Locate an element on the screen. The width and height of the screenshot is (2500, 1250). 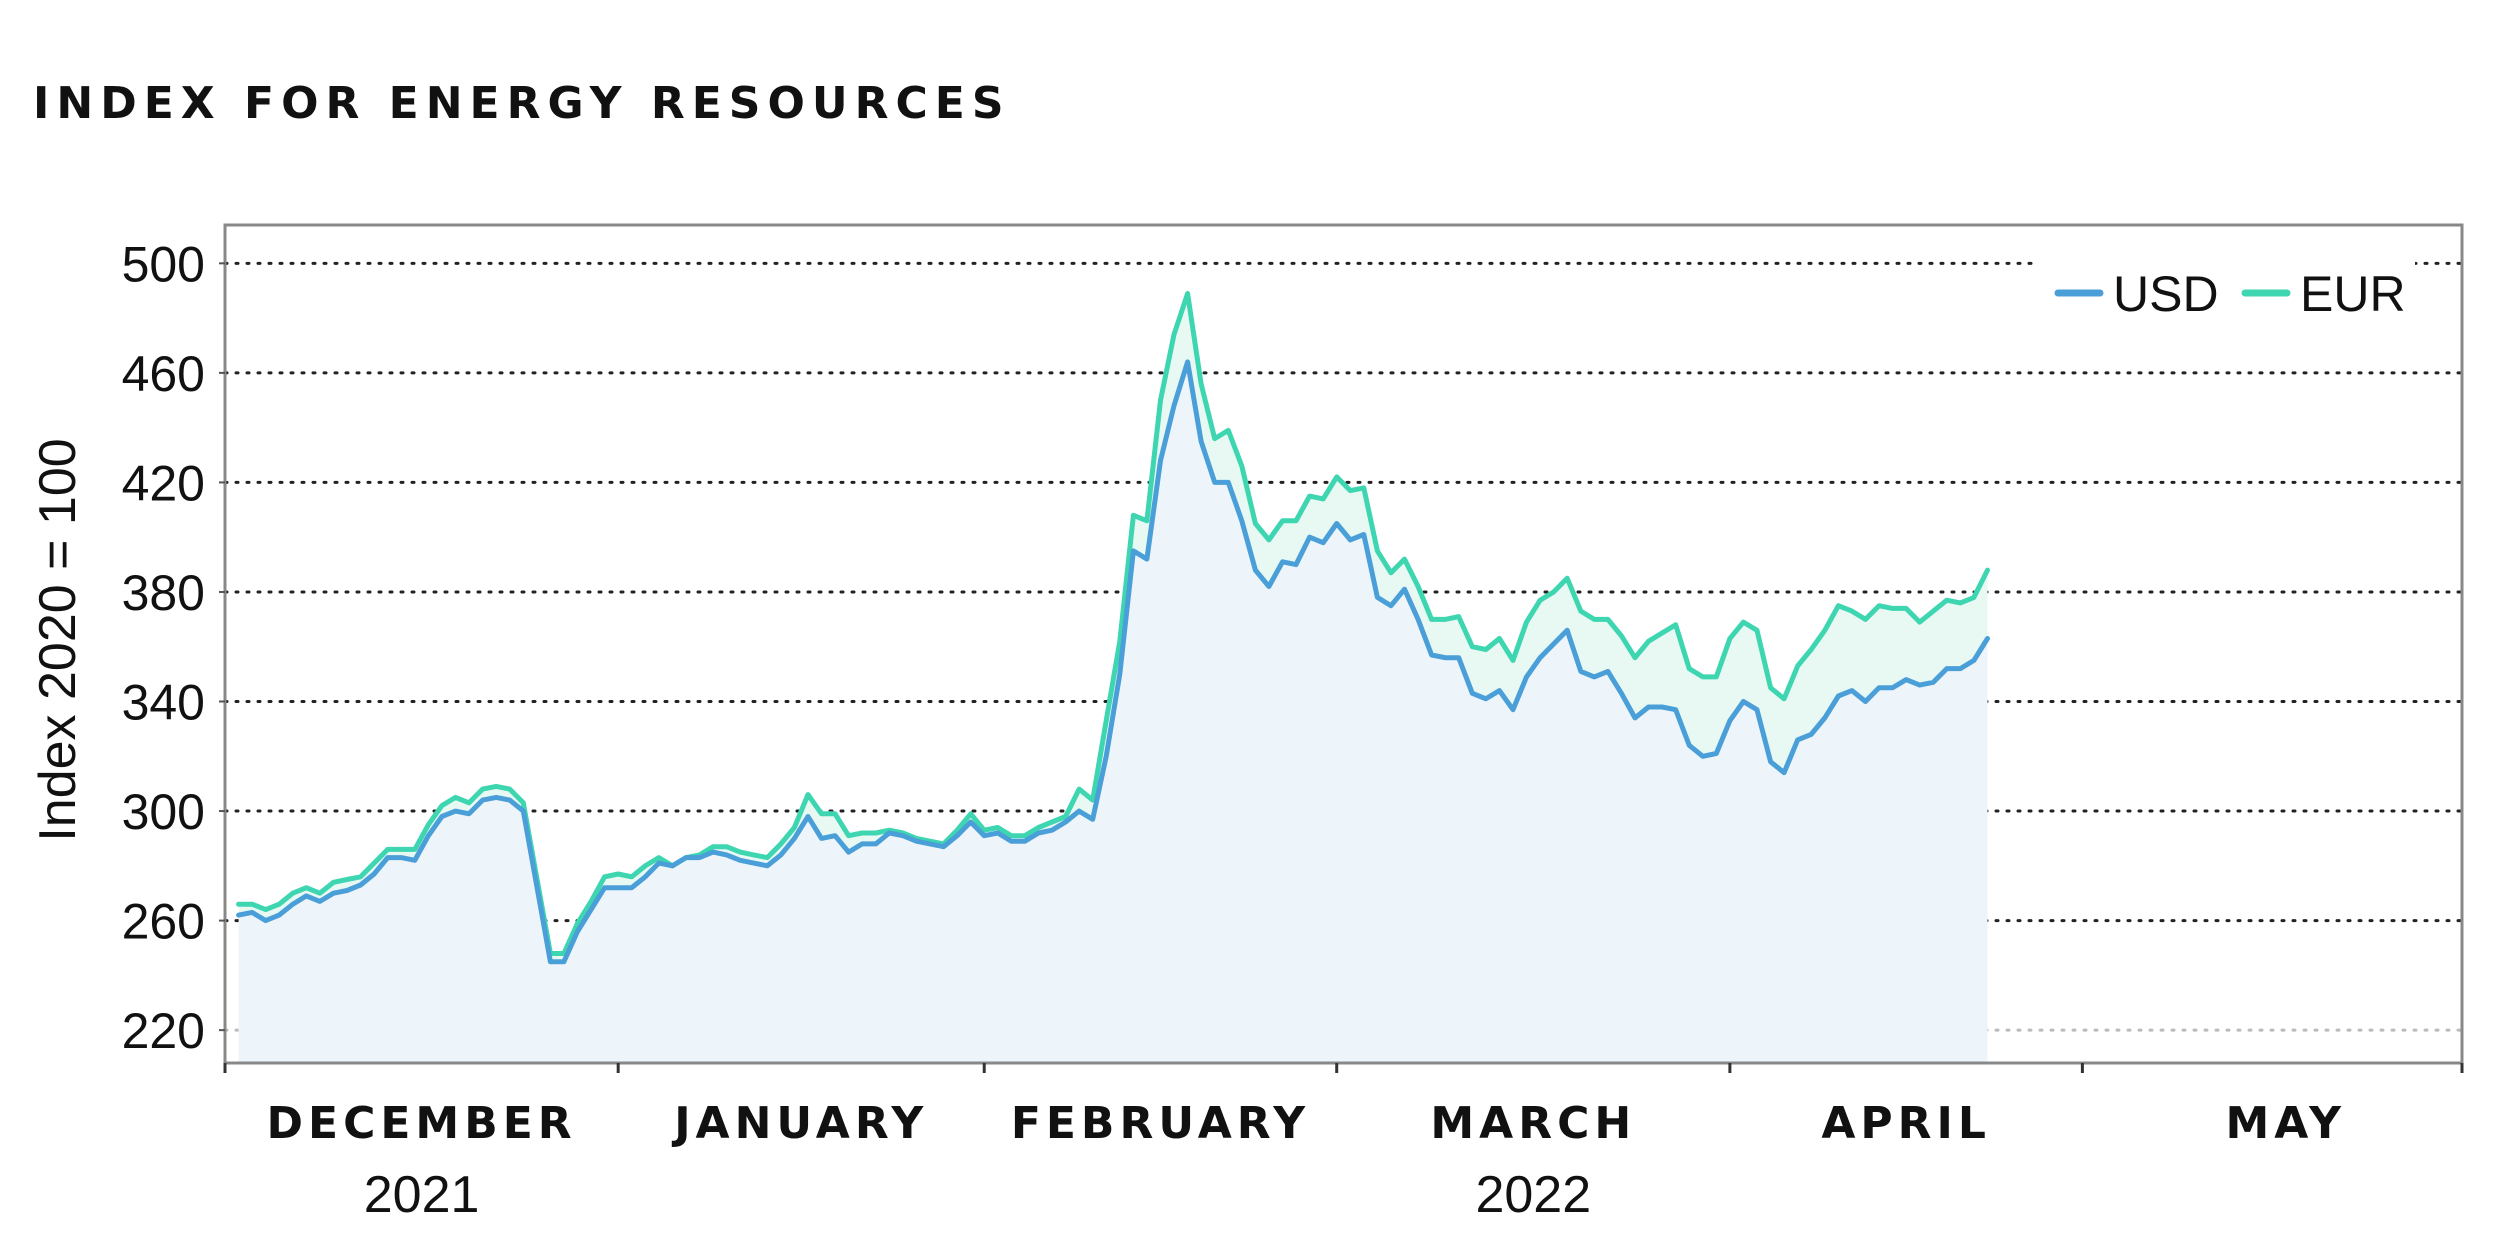
y-tick-label-220: 220 is located at coordinates (163, 1031).